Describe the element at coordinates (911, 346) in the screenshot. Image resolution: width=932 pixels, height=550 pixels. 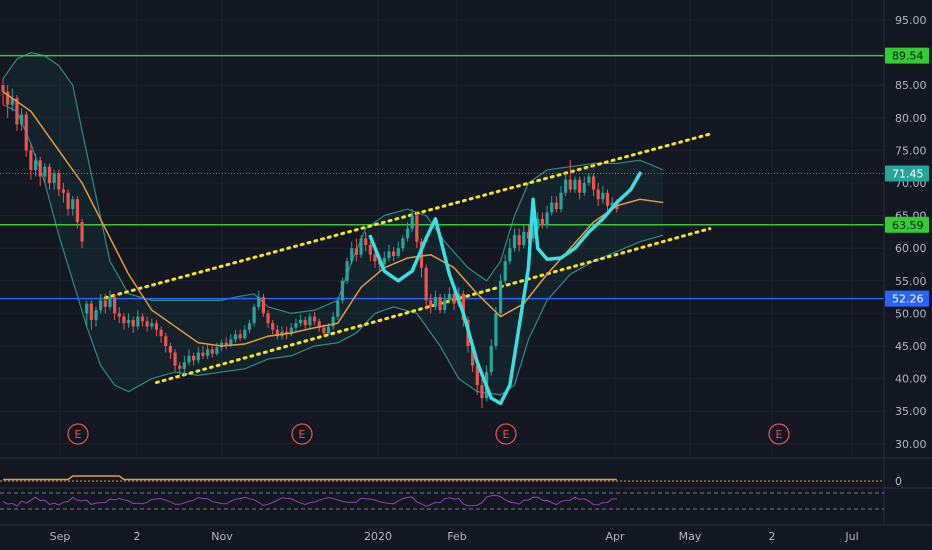
I see `price-tick-label: 45.00` at that location.